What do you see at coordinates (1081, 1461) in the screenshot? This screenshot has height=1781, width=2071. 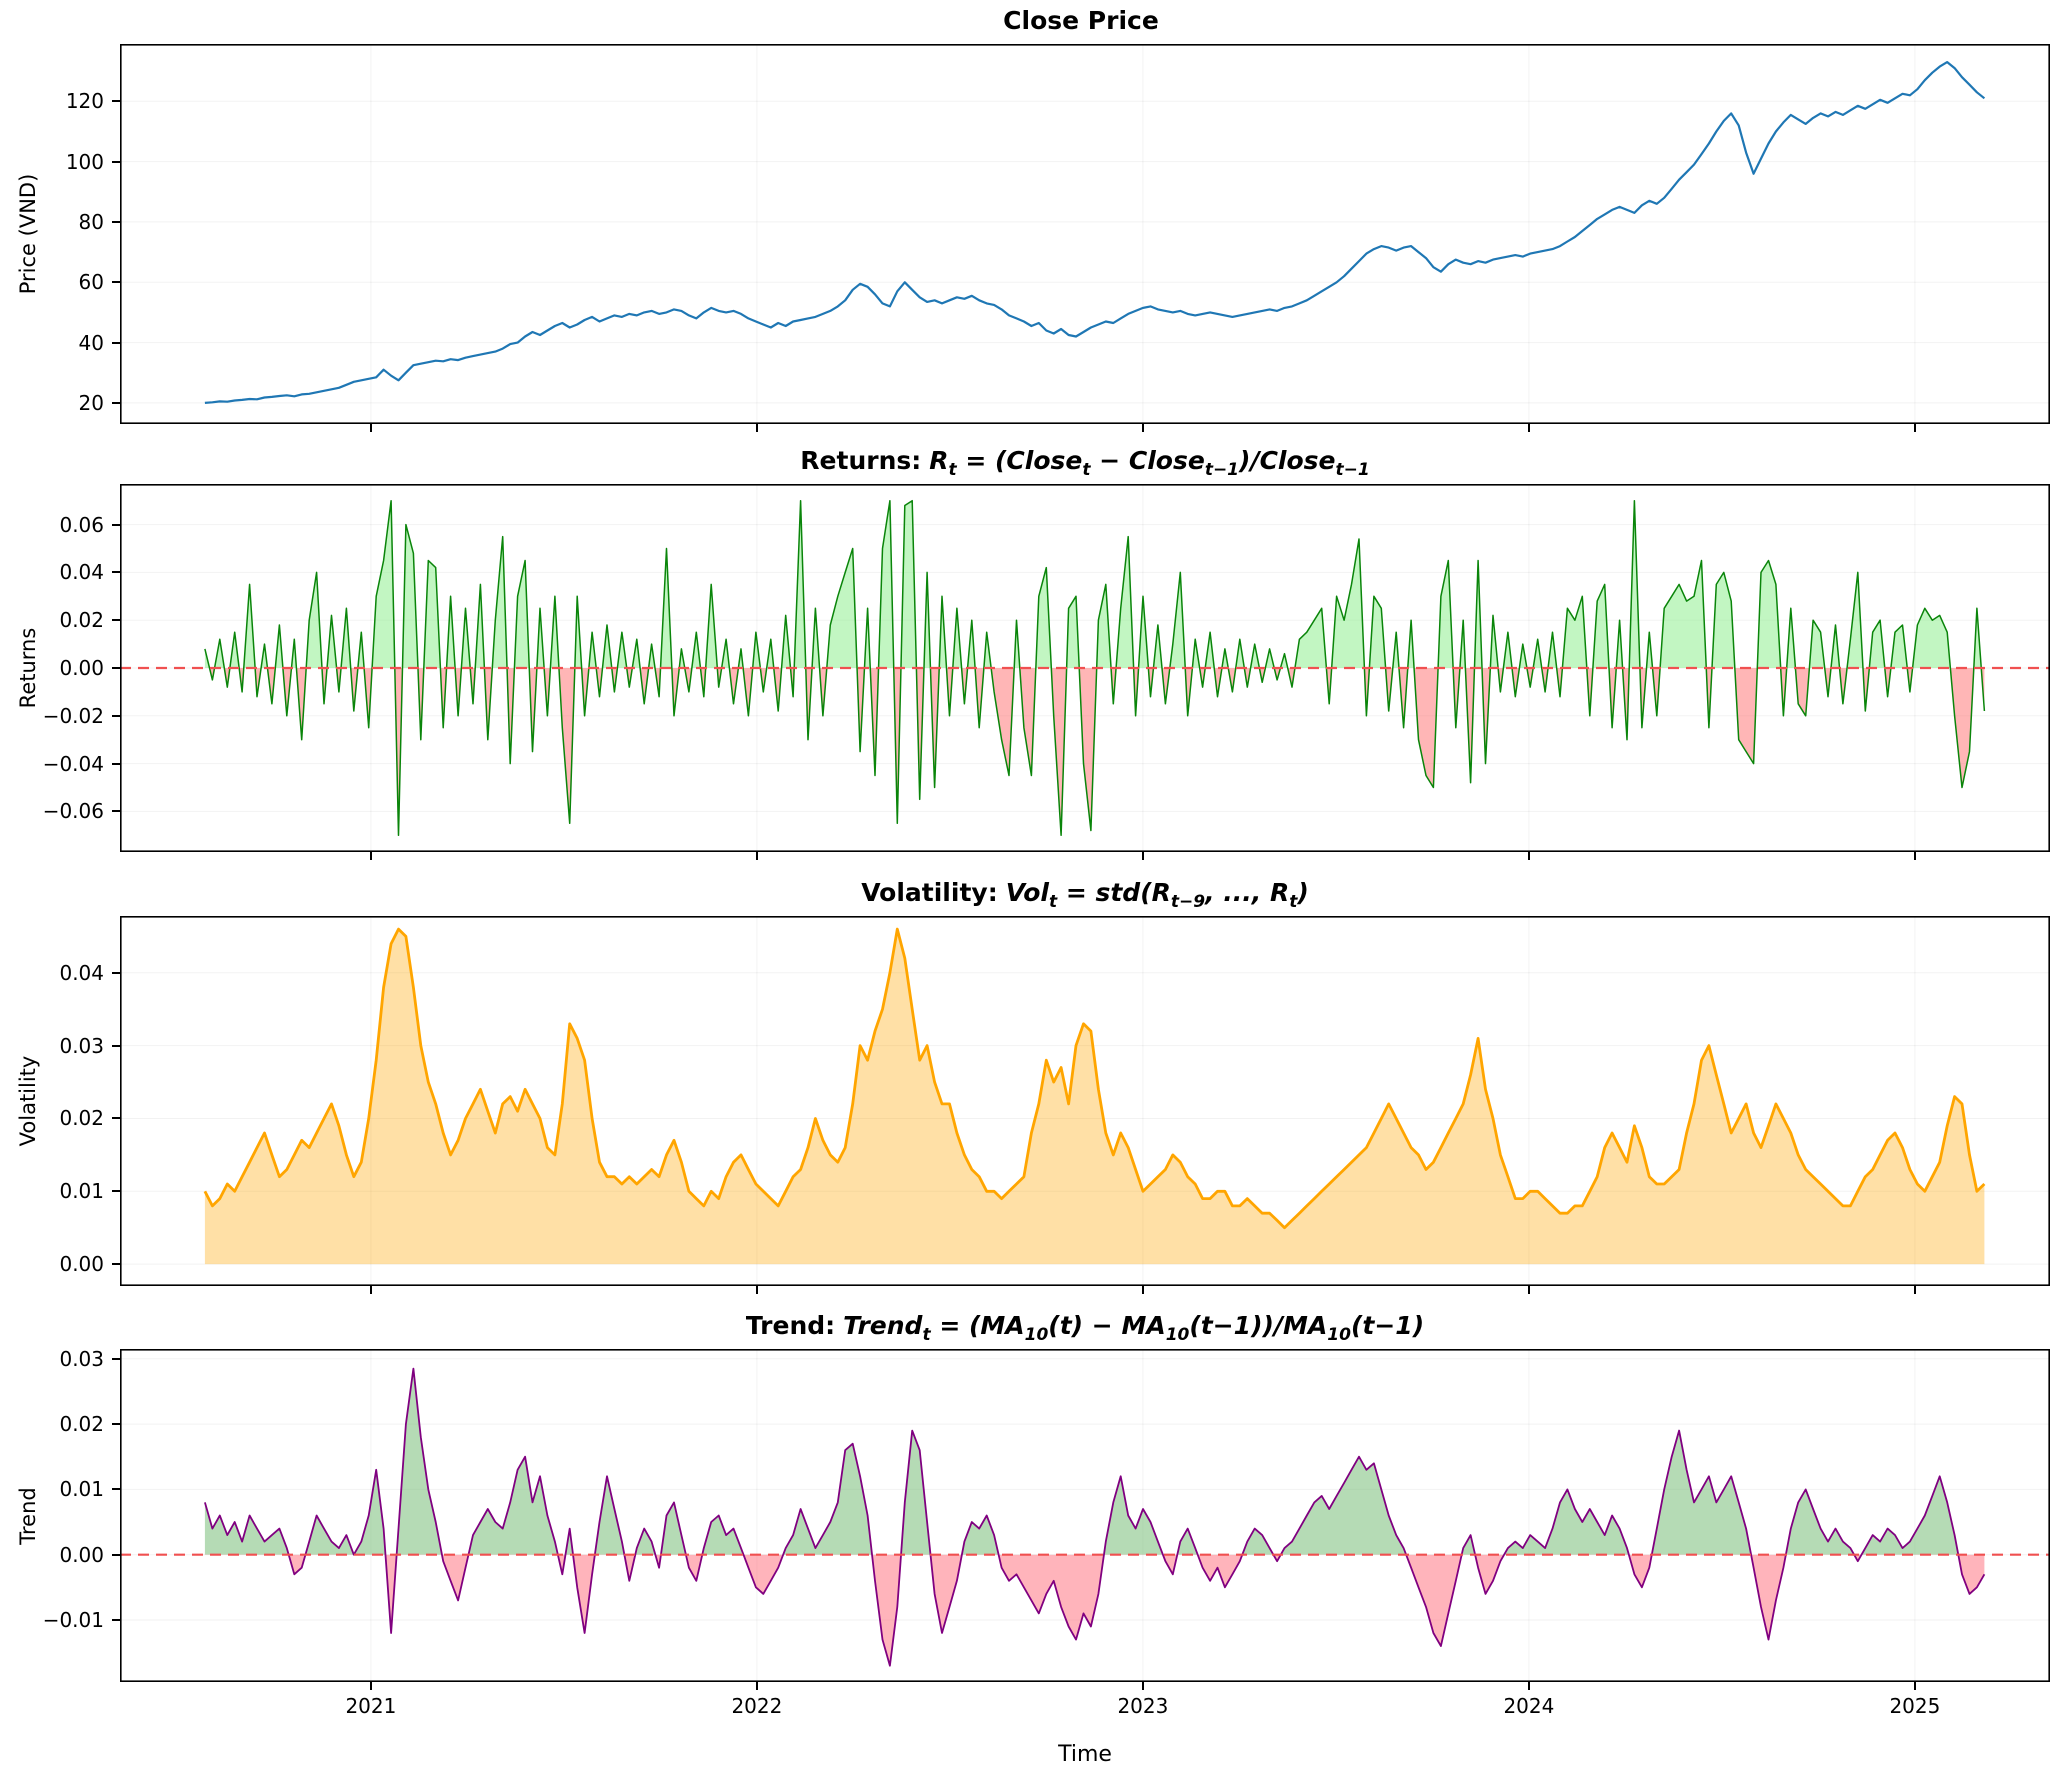 I see `trend-positive-area` at bounding box center [1081, 1461].